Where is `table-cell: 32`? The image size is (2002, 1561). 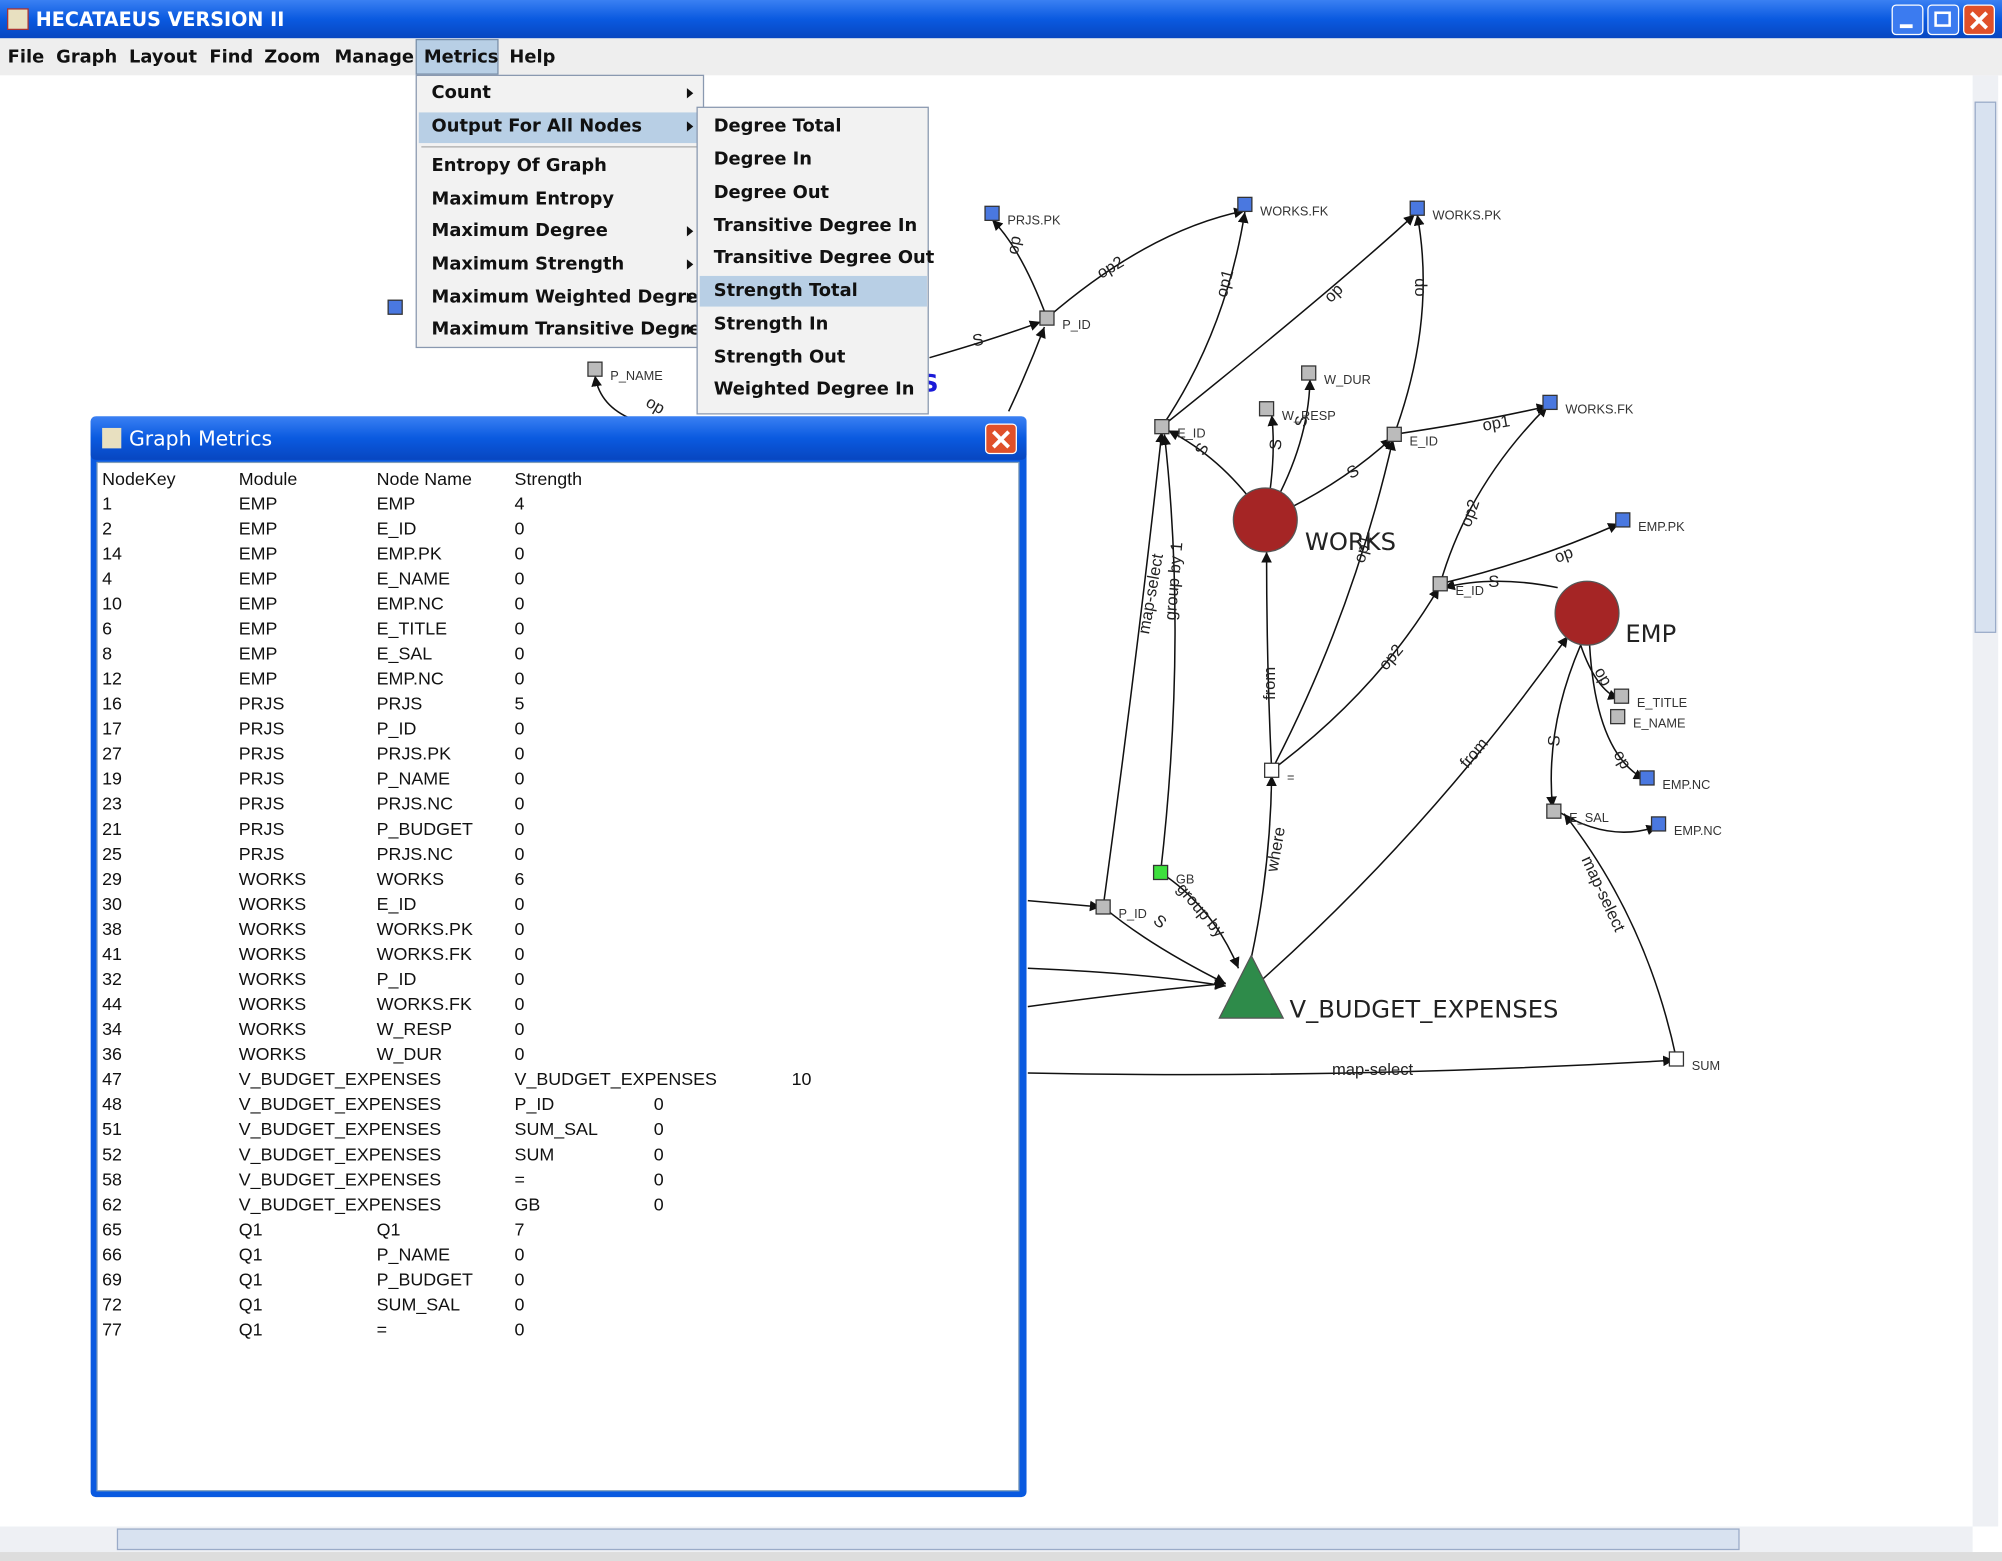
table-cell: 32 is located at coordinates (112, 979).